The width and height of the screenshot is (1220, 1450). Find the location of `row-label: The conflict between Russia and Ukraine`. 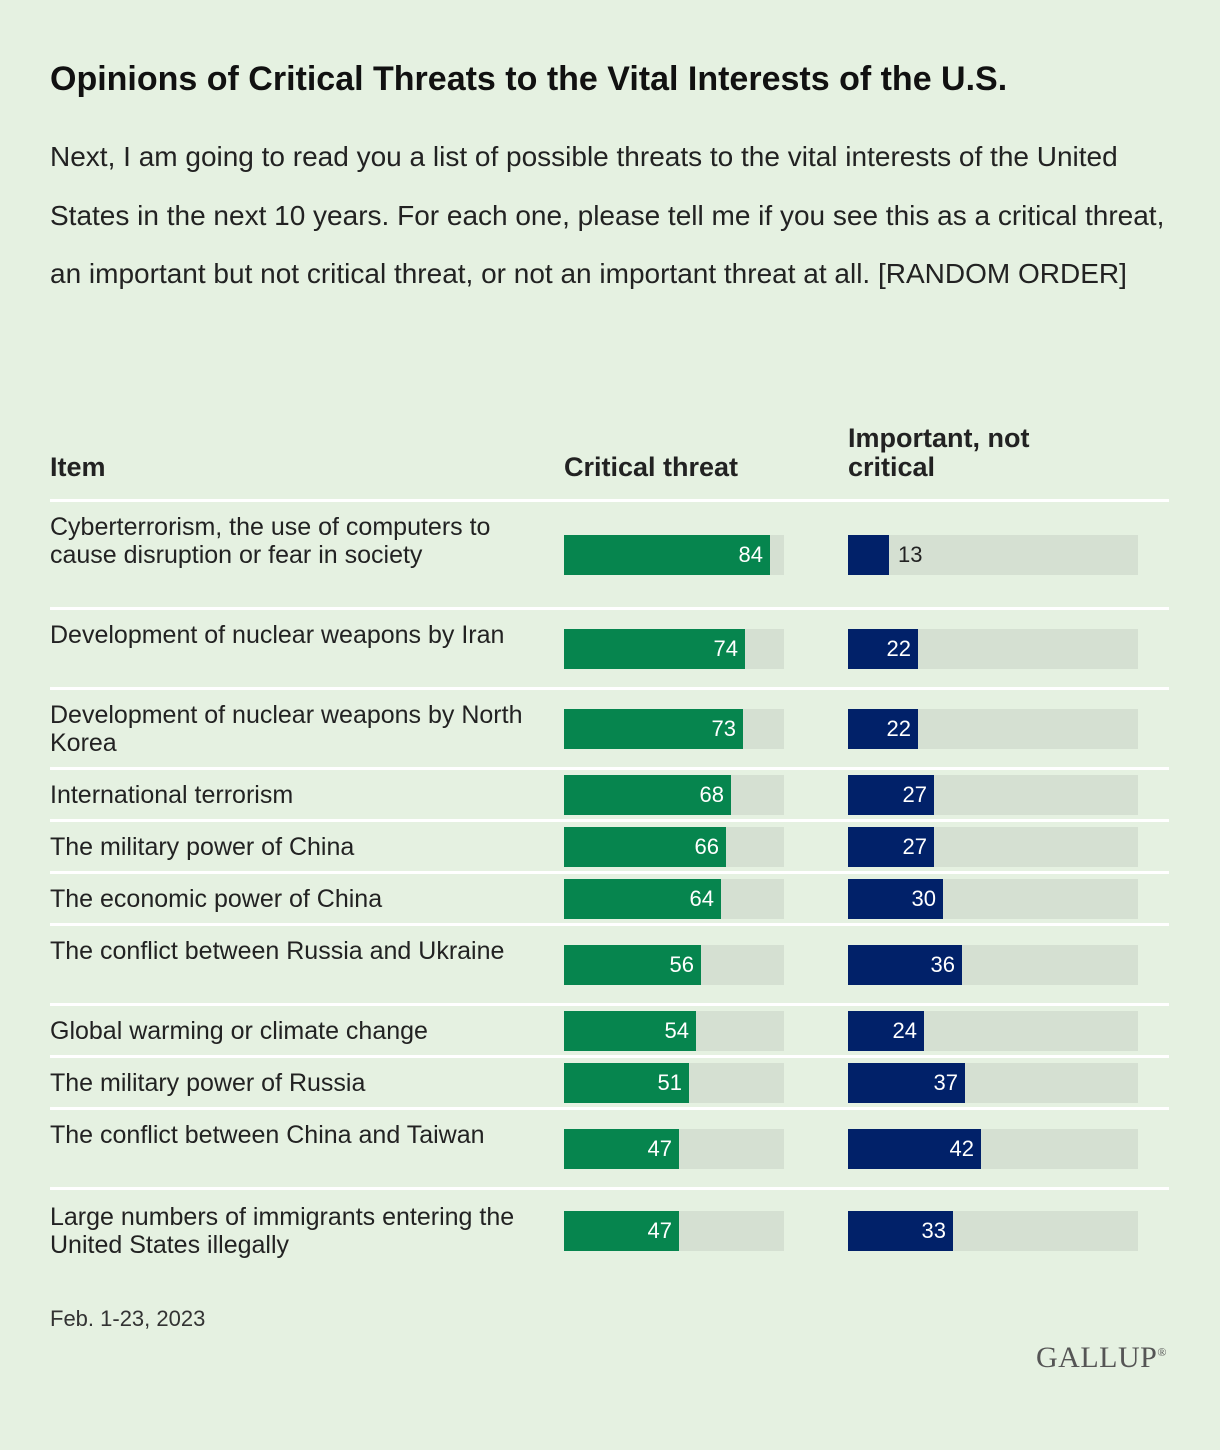

row-label: The conflict between Russia and Ukraine is located at coordinates (277, 951).